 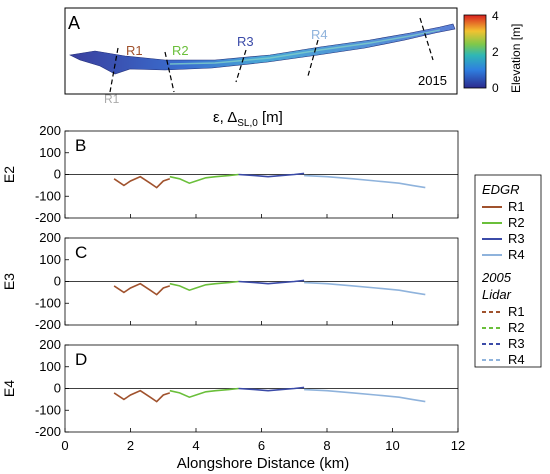 What do you see at coordinates (516, 58) in the screenshot?
I see `colorbar-label: Elevation [m]` at bounding box center [516, 58].